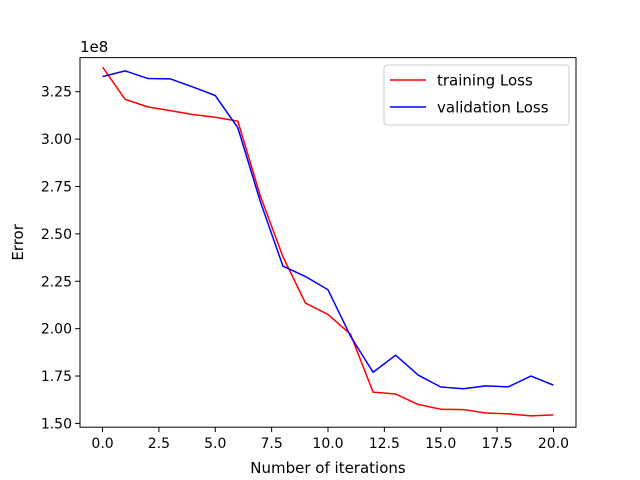 This screenshot has width=640, height=480. Describe the element at coordinates (328, 468) in the screenshot. I see `x-axis-label: Number of iterations` at that location.